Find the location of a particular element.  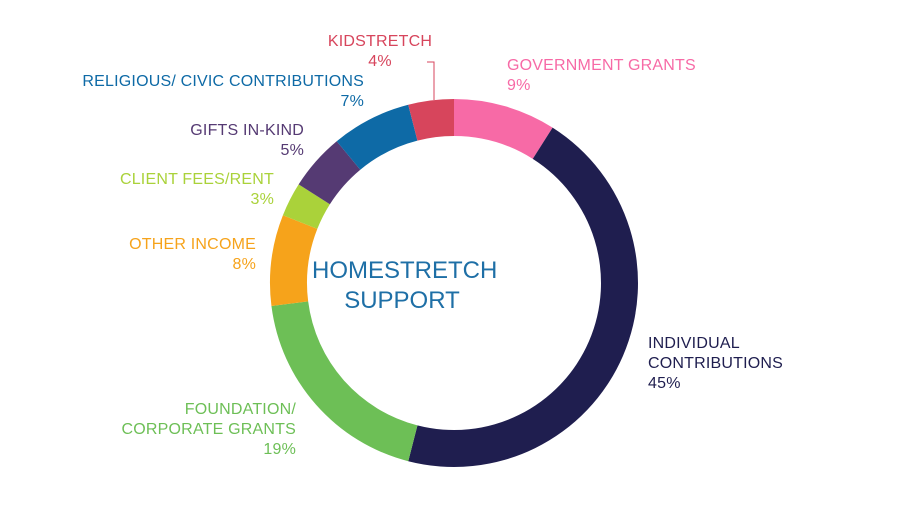

slice-name-individual-2: CONTRIBUTIONS is located at coordinates (716, 363).